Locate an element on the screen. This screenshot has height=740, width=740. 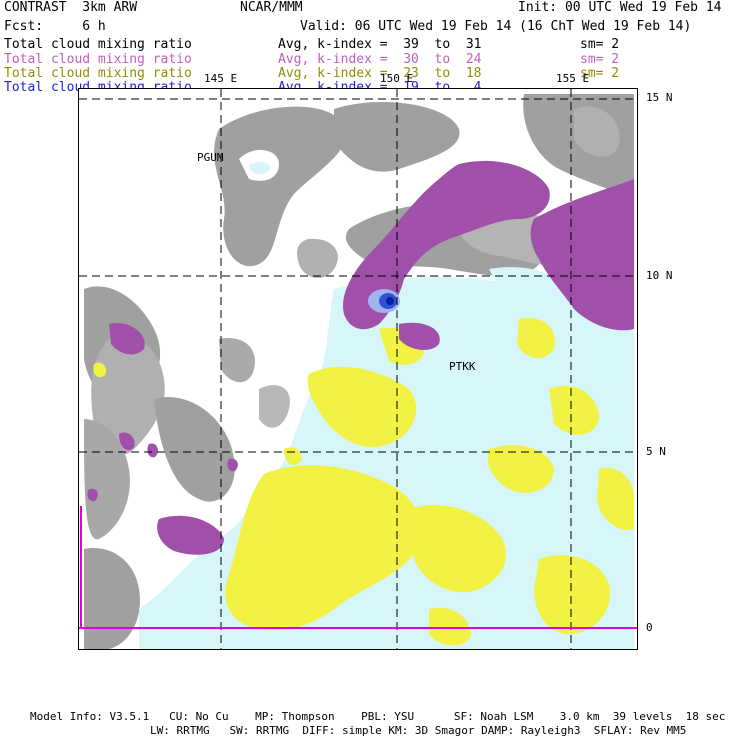
lat-label-equator: 0 is located at coordinates (649, 627).